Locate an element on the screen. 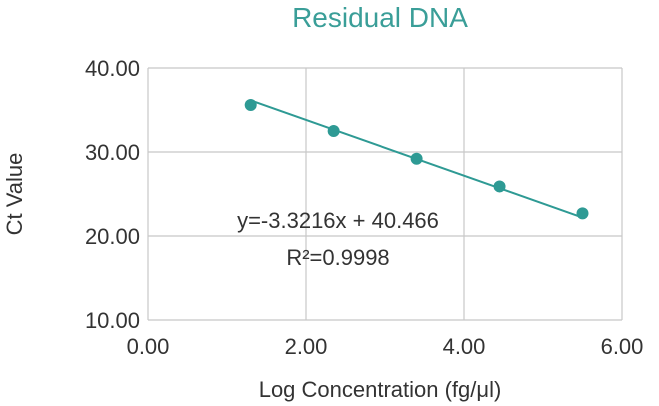  y-axis-label: Ct Value is located at coordinates (14, 194).